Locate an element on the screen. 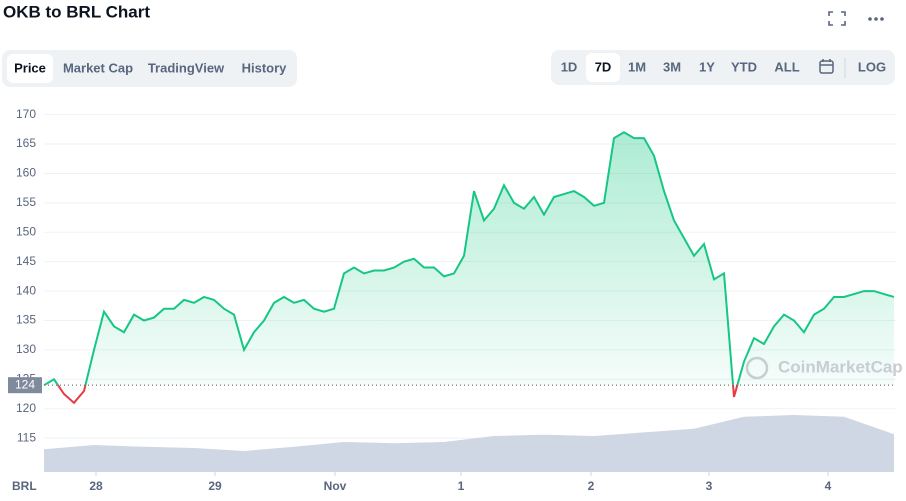  log-button: LOG is located at coordinates (872, 66).